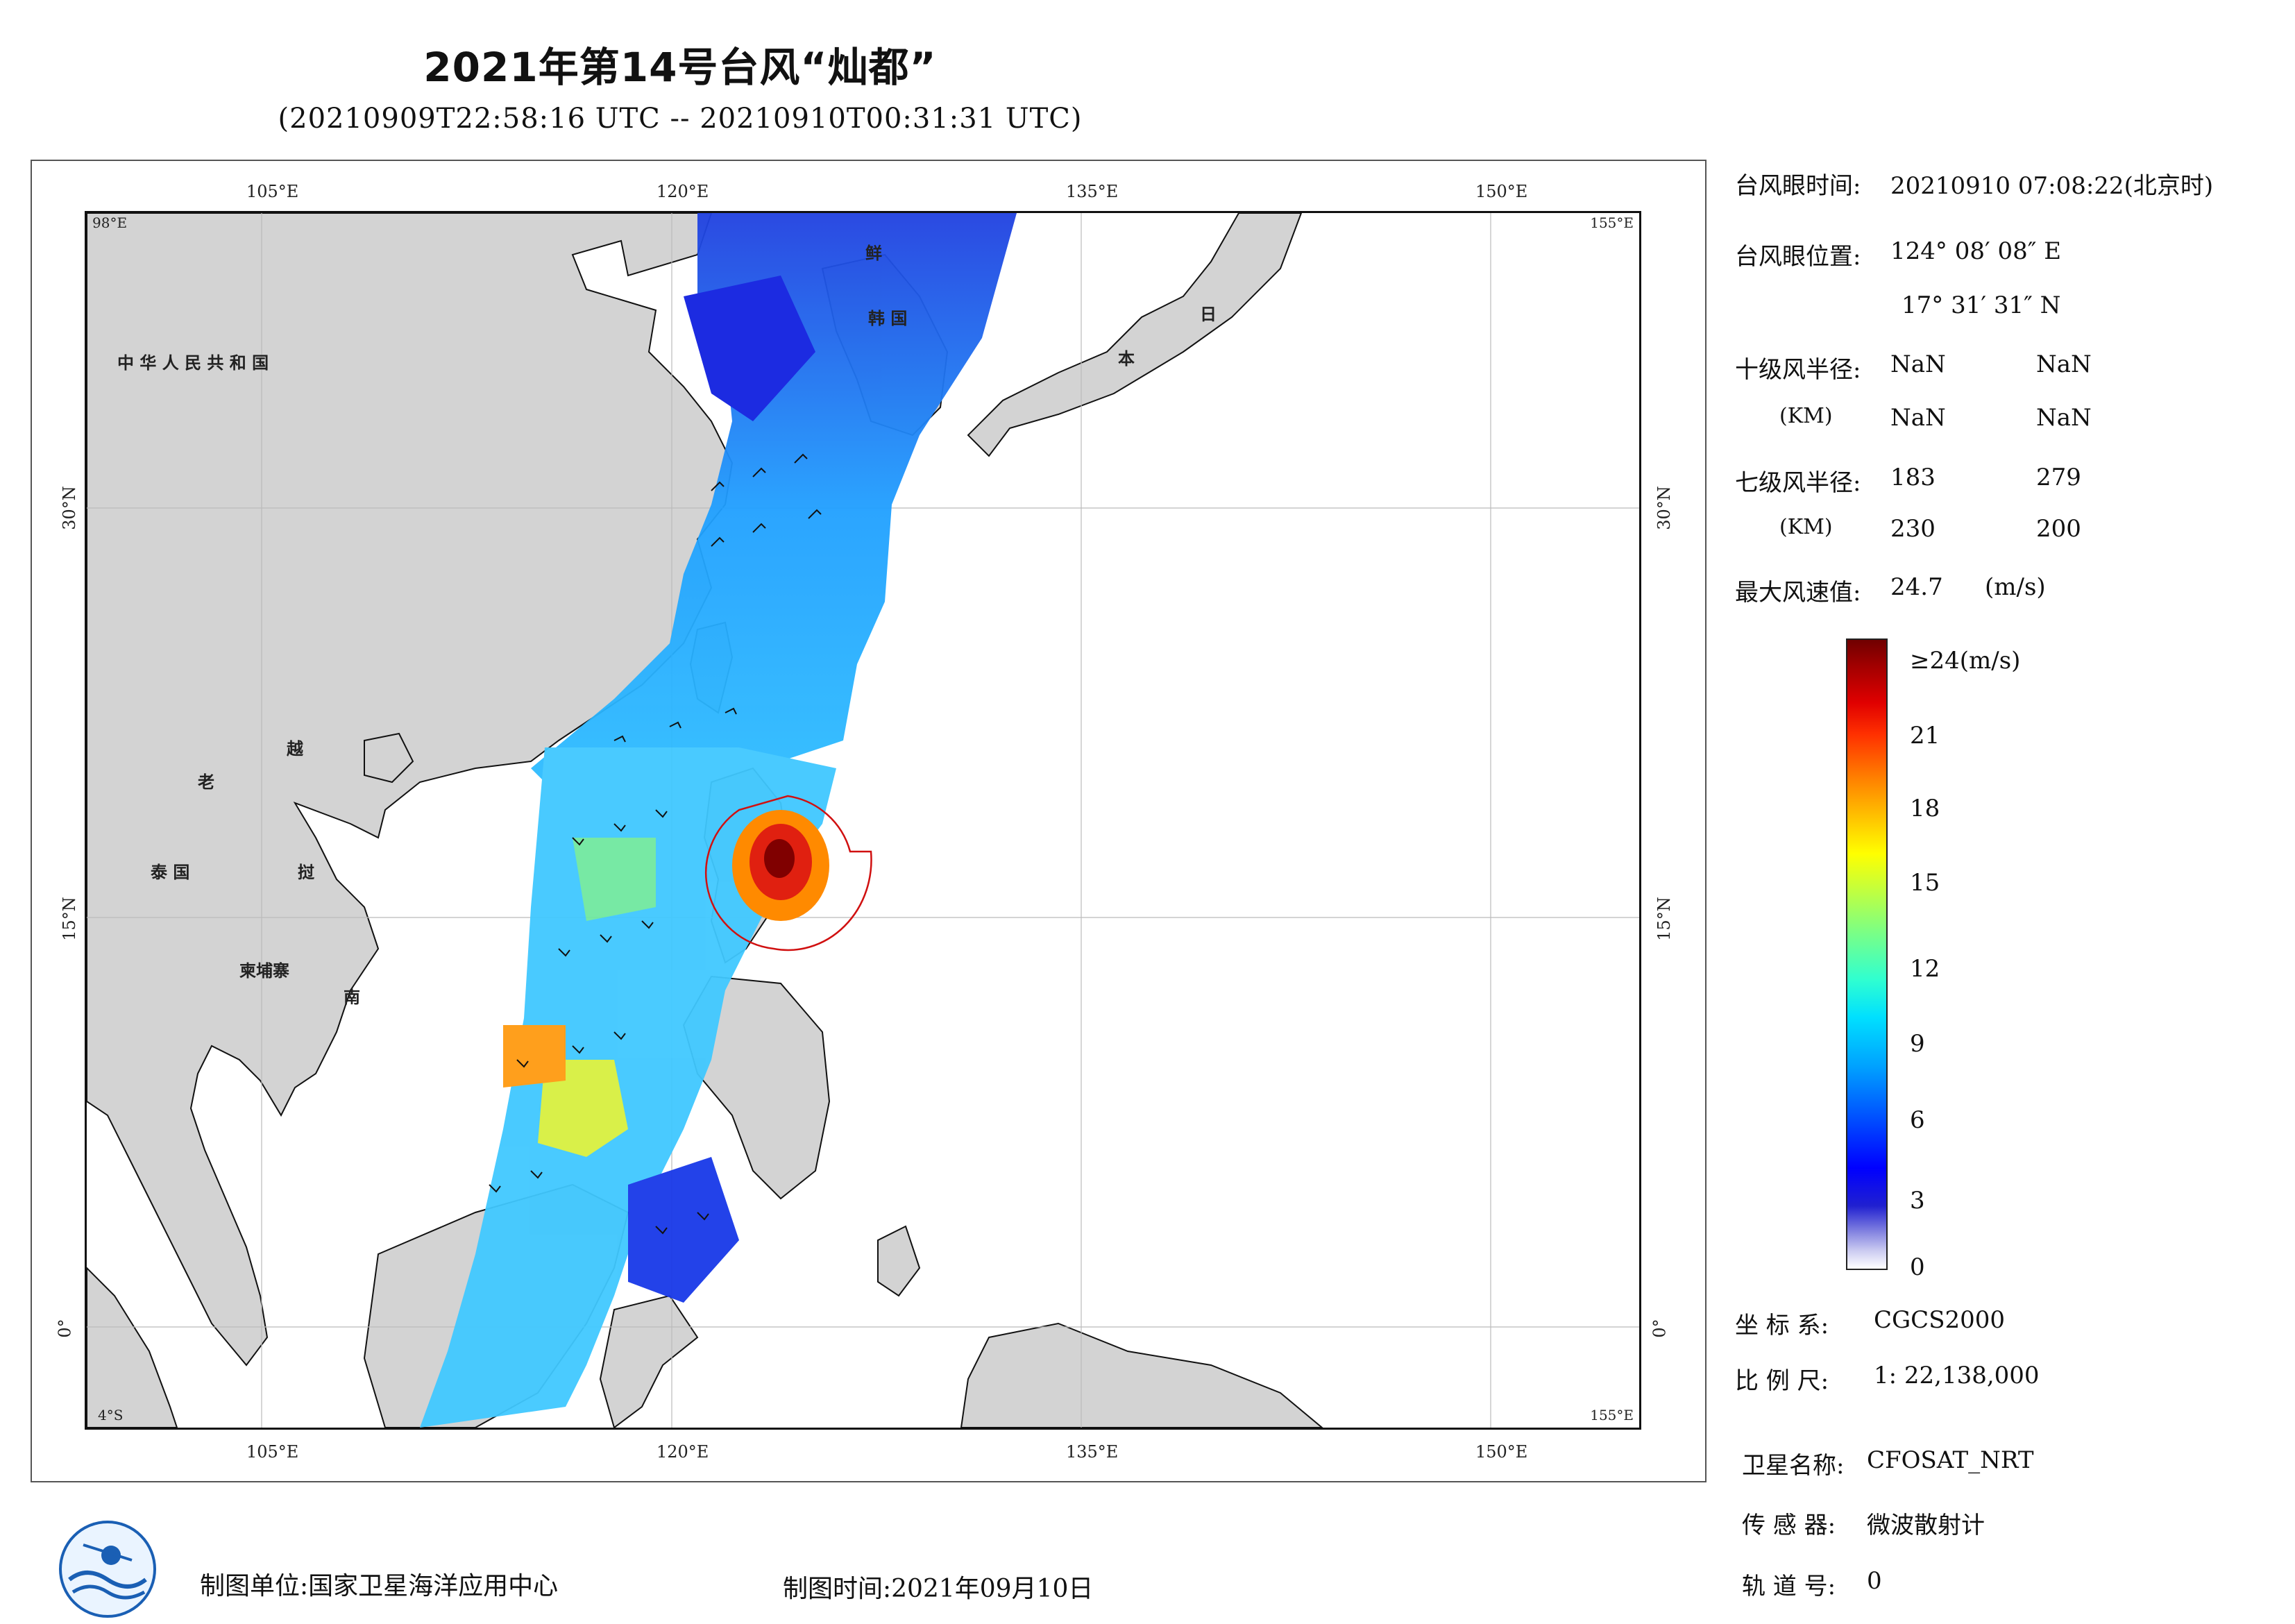  I want to click on lat-tick-left-0: 0°, so click(65, 1328).